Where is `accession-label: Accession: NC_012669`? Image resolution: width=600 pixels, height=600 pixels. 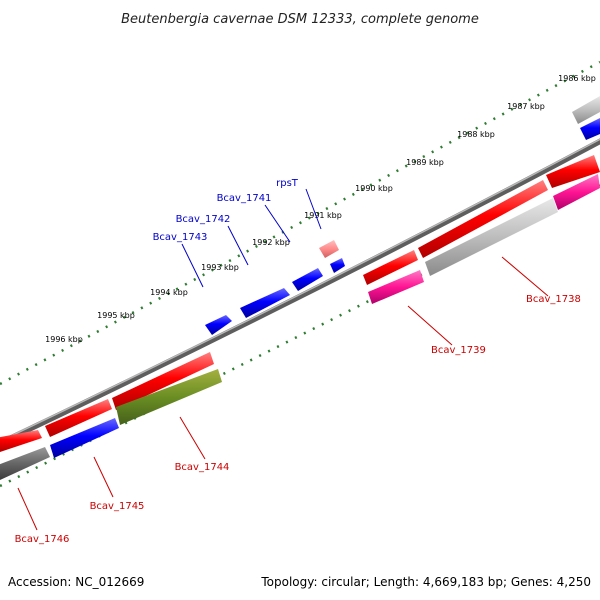 accession-label: Accession: NC_012669 is located at coordinates (76, 582).